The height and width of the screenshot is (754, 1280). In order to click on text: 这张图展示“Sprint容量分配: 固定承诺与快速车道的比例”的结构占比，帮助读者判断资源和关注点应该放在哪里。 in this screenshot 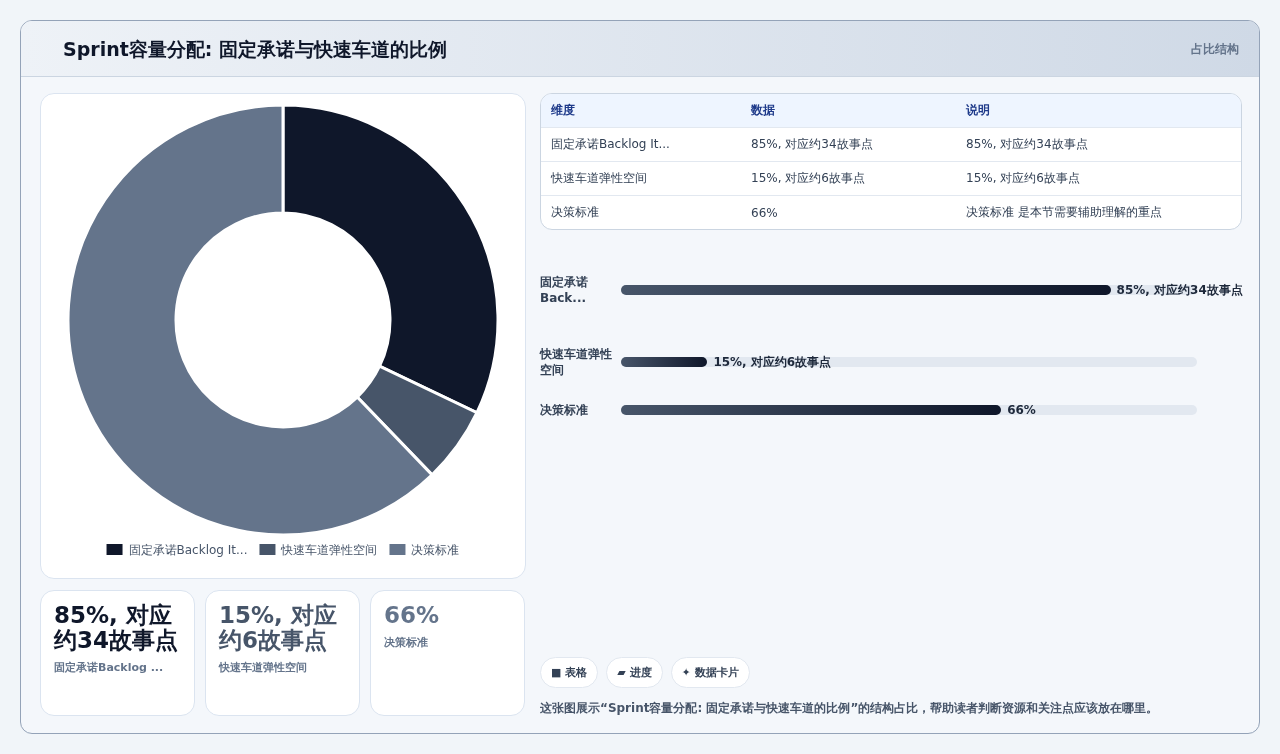, I will do `click(850, 708)`.